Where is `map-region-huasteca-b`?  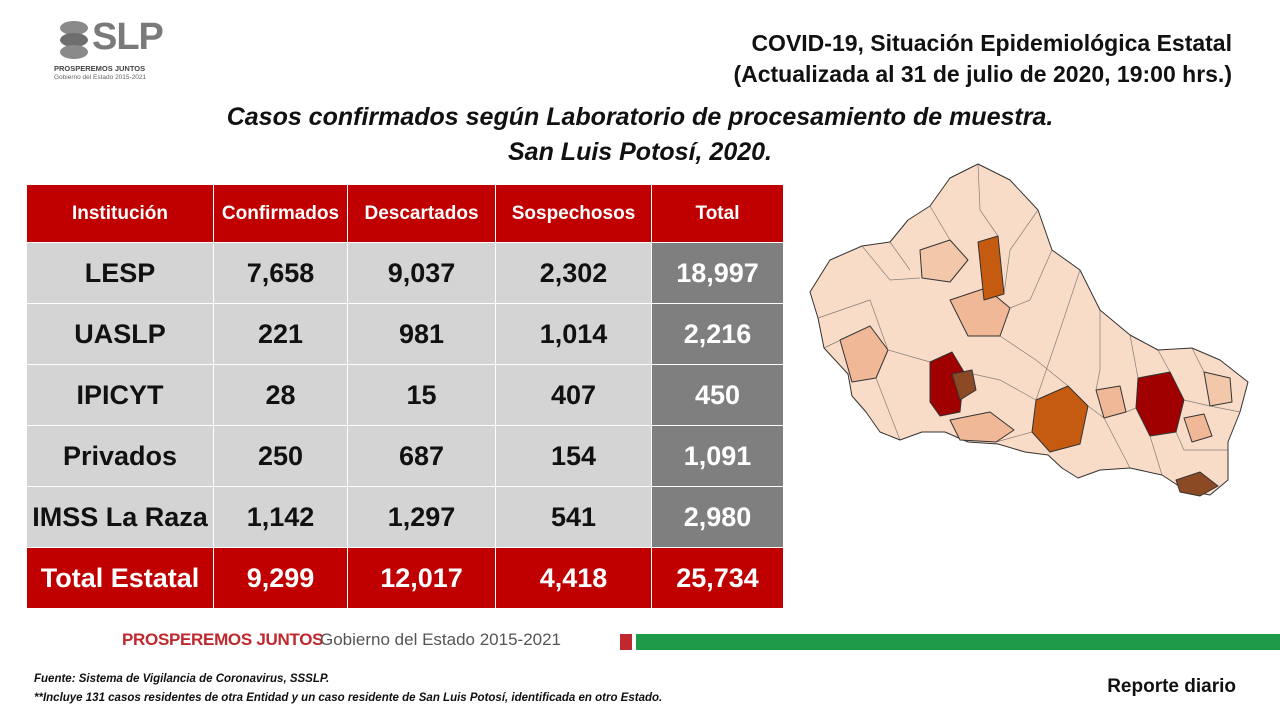 map-region-huasteca-b is located at coordinates (1198, 428).